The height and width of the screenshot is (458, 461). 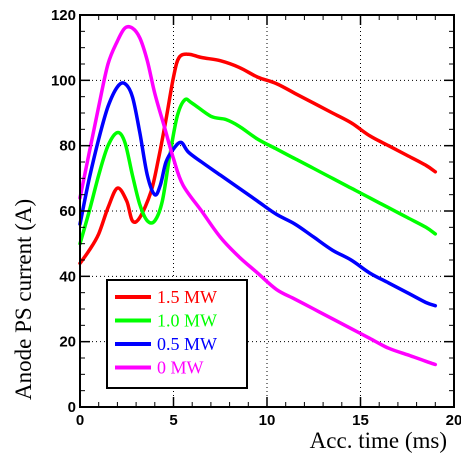 What do you see at coordinates (453, 420) in the screenshot?
I see `x-tick-label: 20` at bounding box center [453, 420].